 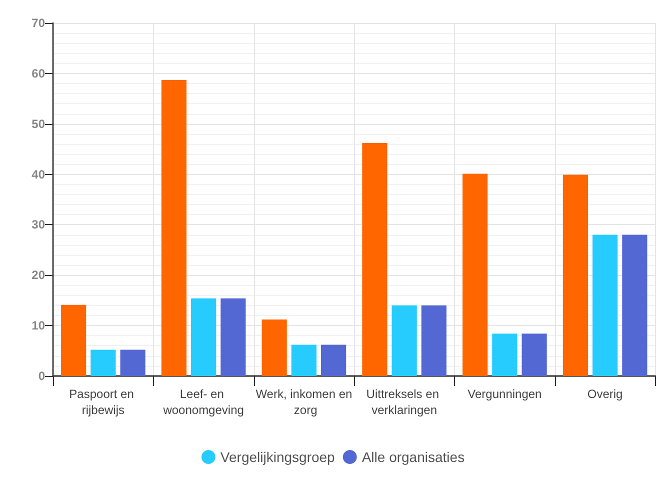 I want to click on x-tick-label: Uittreksels en verklaringen, so click(x=404, y=402).